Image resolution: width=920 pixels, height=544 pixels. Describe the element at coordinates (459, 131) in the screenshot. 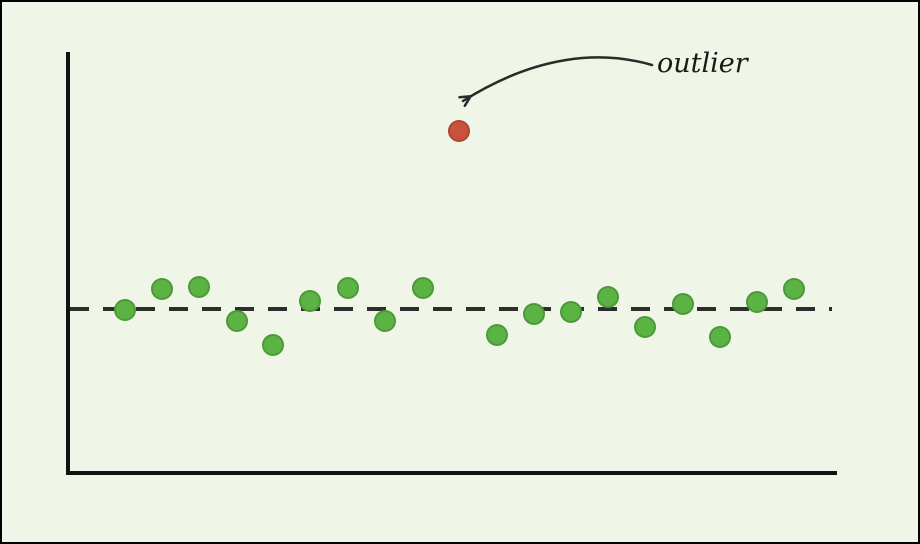

I see `outlier-point` at that location.